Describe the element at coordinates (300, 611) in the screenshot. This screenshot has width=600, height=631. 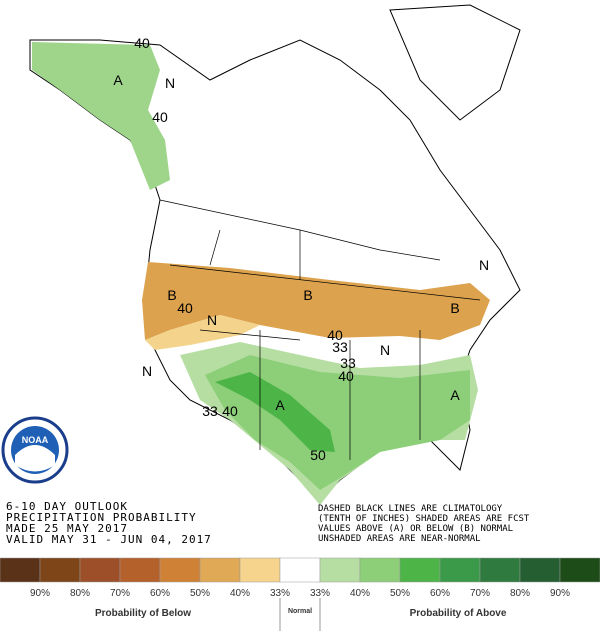
I see `legend-normal: Normal` at that location.